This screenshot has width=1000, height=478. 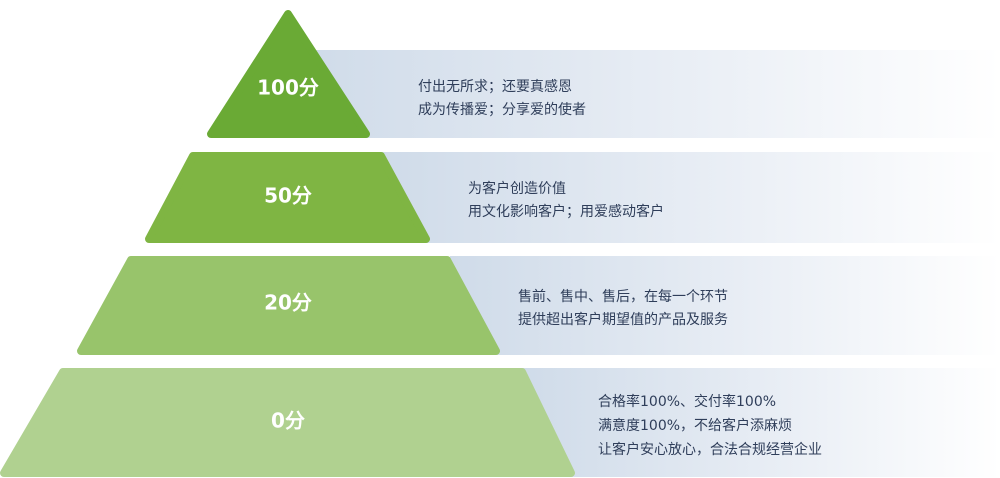 What do you see at coordinates (566, 211) in the screenshot?
I see `level-text: 用文化影响客户；用爱感动客户` at bounding box center [566, 211].